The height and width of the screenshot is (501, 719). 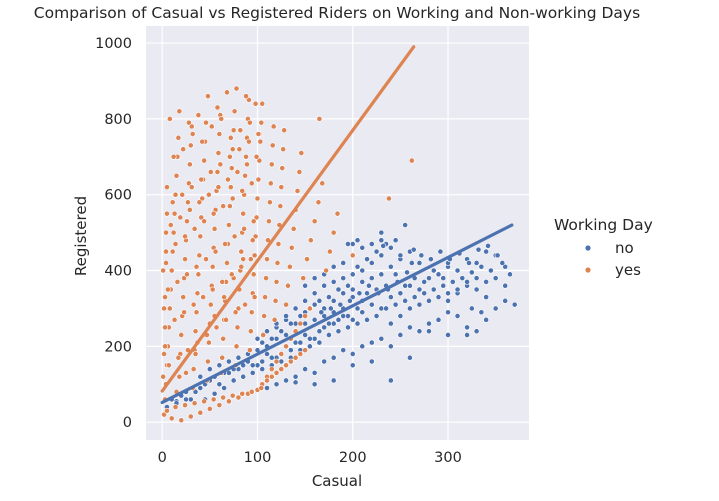 What do you see at coordinates (118, 196) in the screenshot?
I see `y-tick-label: 600` at bounding box center [118, 196].